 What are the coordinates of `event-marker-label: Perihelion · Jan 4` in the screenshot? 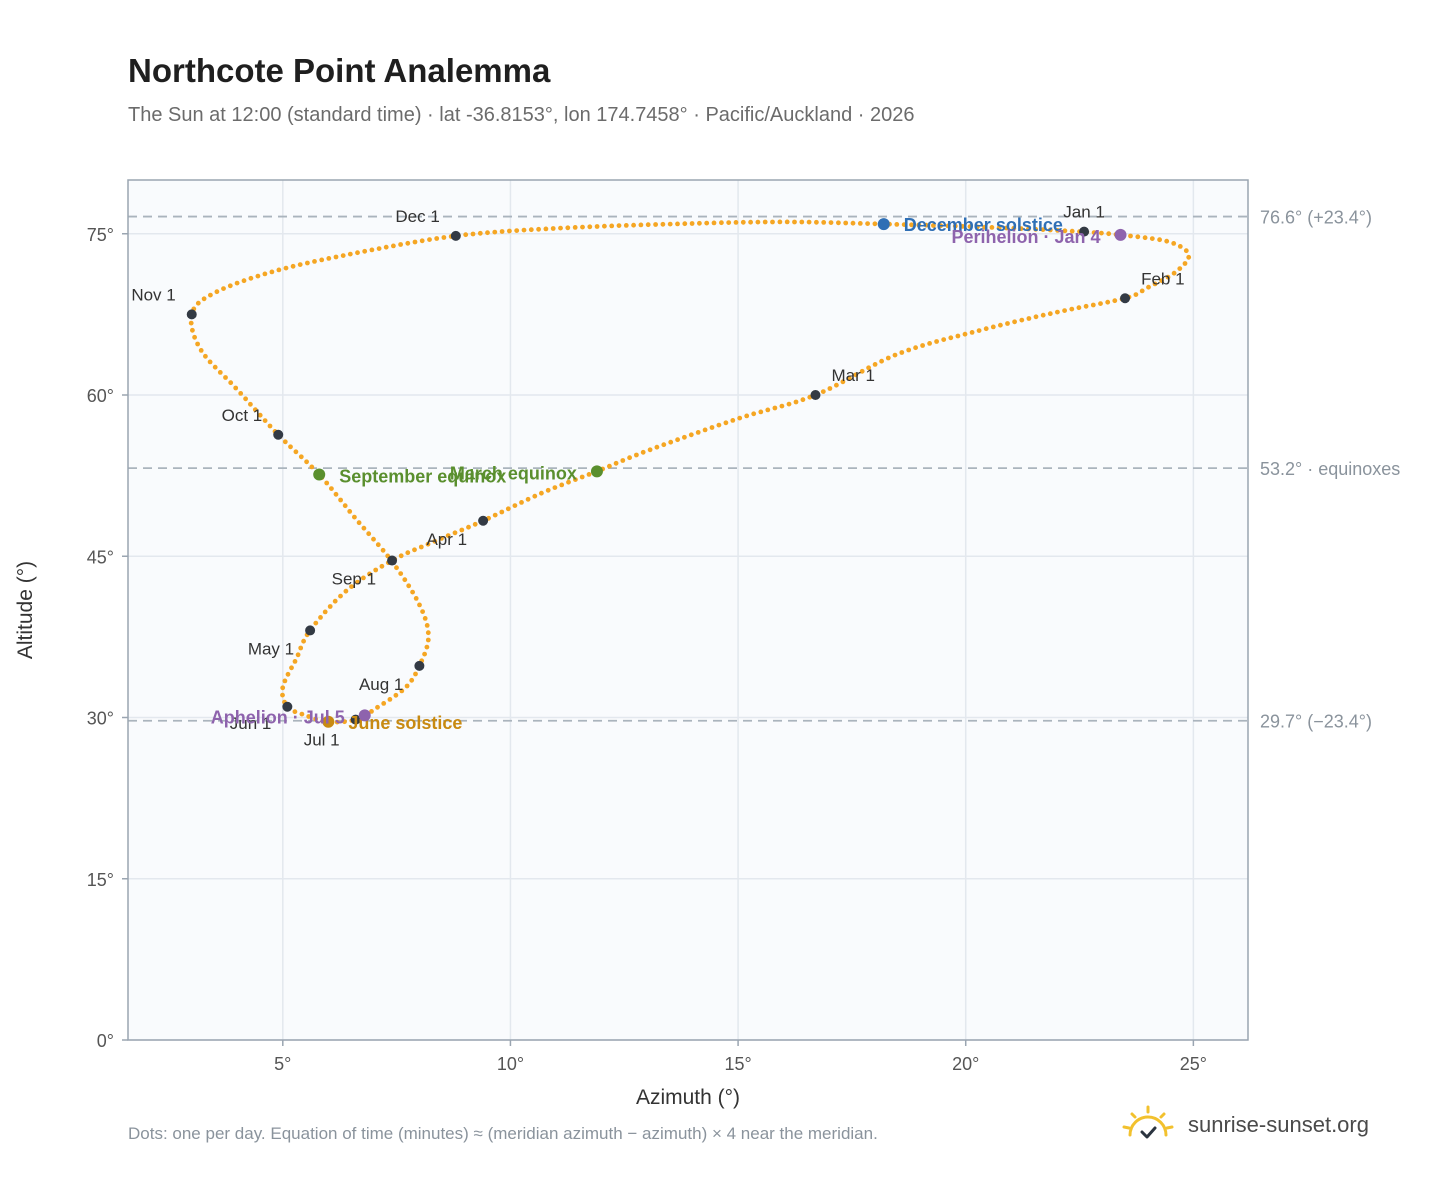 It's located at (1025, 237).